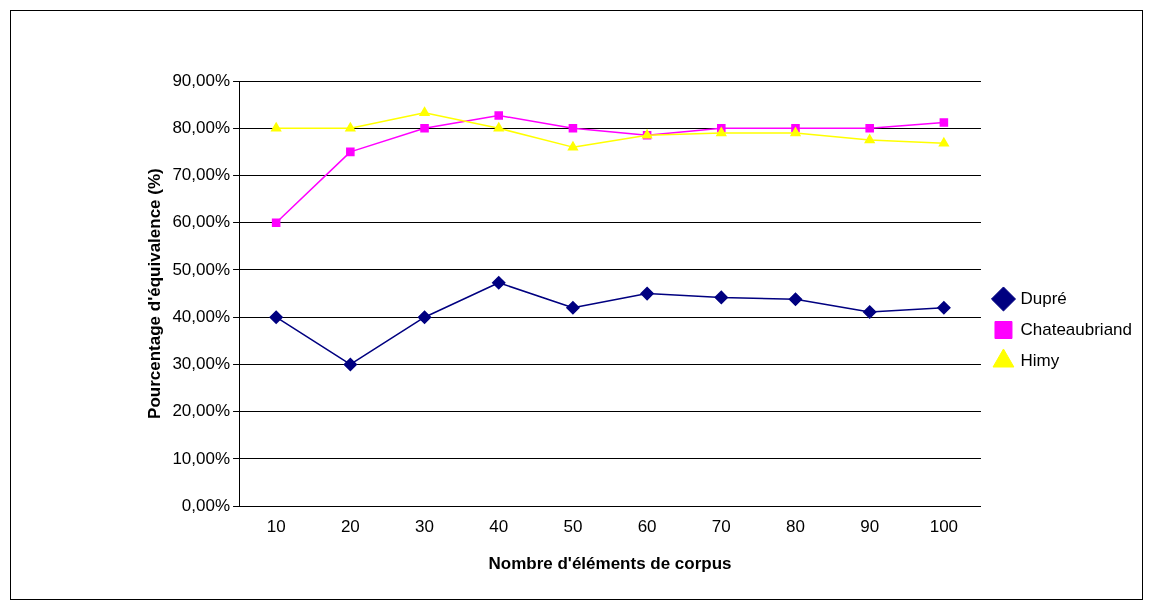  Describe the element at coordinates (424, 527) in the screenshot. I see `x-tick-label: 30` at that location.